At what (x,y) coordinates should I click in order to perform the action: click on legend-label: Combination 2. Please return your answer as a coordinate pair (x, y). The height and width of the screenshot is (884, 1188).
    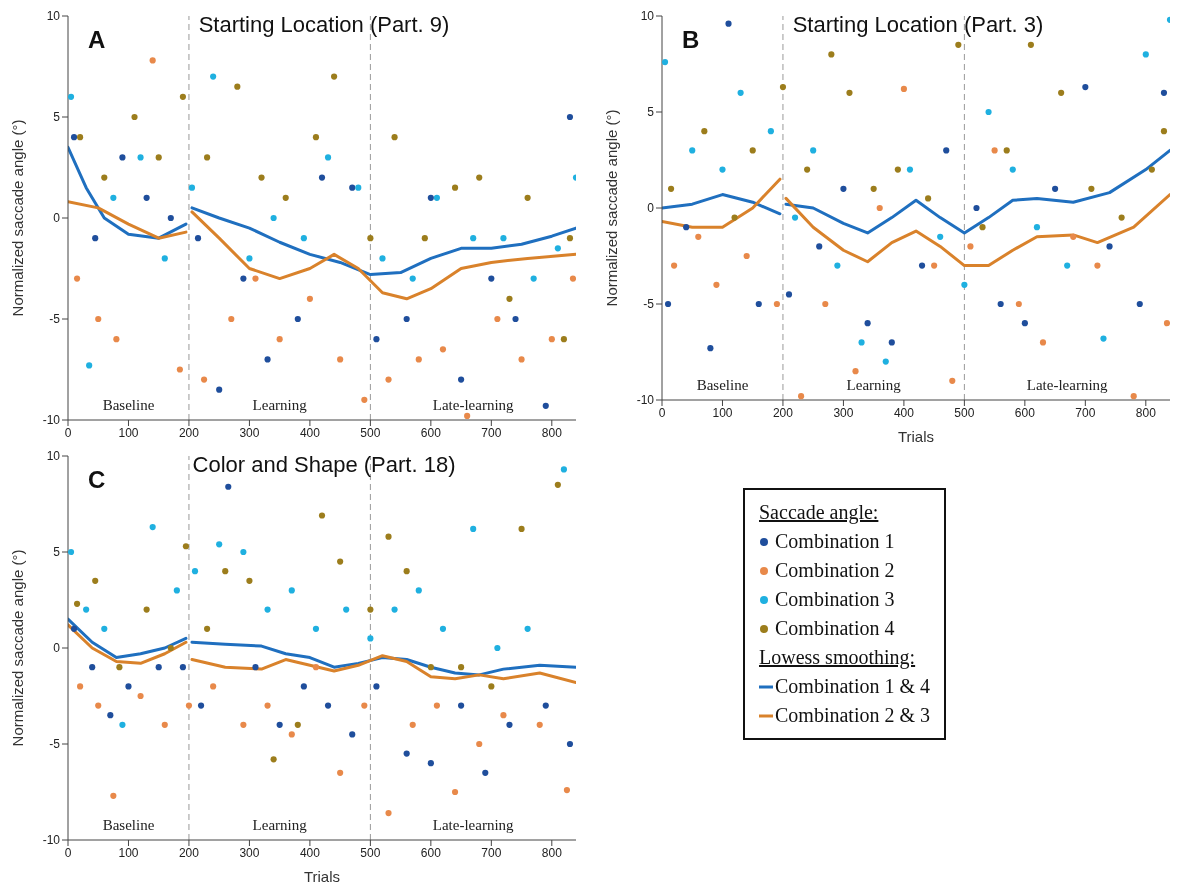
    Looking at the image, I should click on (835, 570).